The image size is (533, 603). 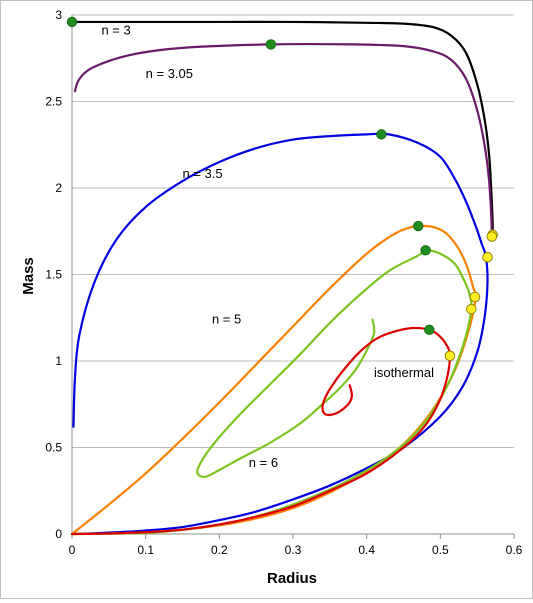 I want to click on x-tick-label: 0.1, so click(x=145, y=550).